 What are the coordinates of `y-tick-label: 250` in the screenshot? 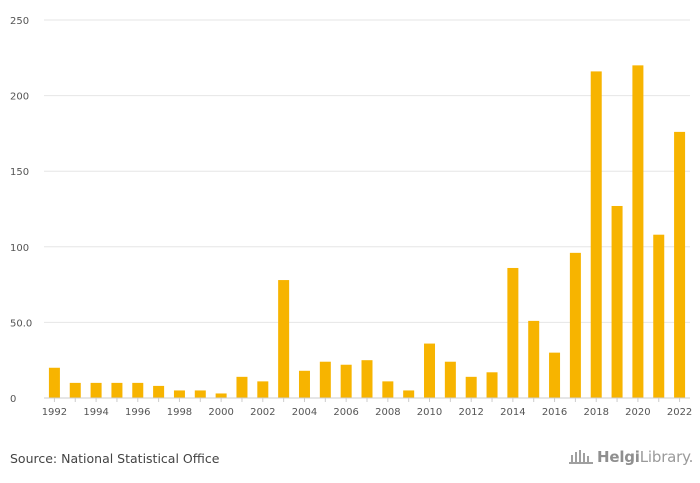 It's located at (19, 21).